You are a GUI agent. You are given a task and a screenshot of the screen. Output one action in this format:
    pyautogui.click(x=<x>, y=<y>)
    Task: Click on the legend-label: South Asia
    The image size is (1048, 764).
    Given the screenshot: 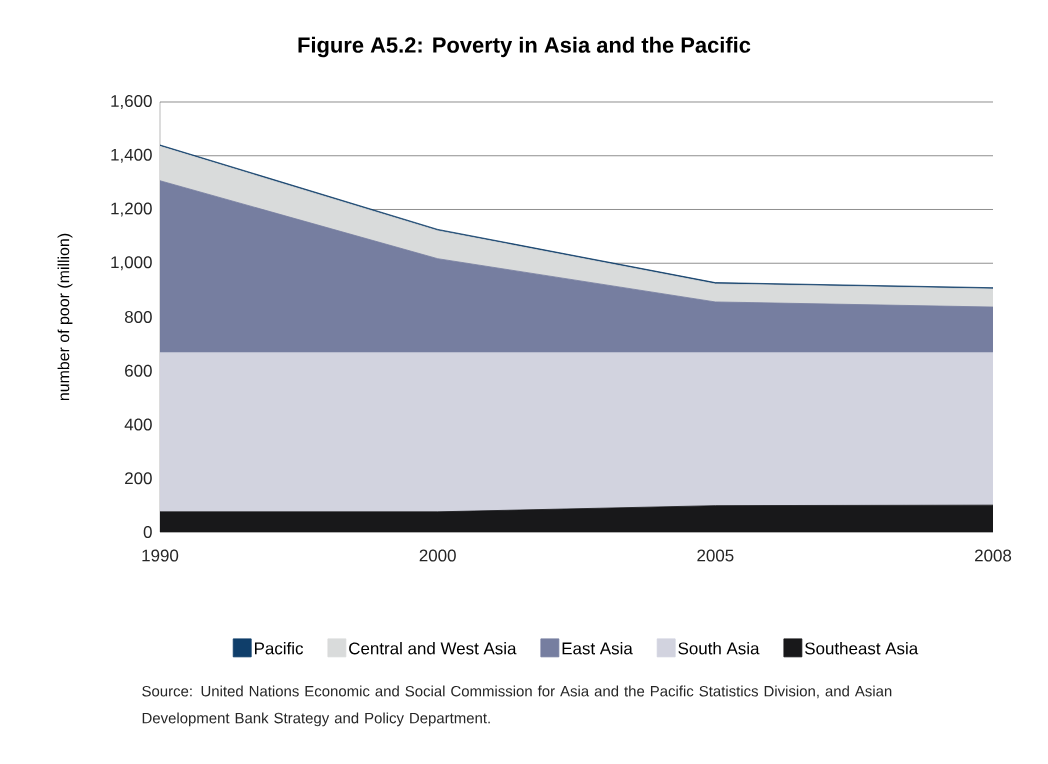 What is the action you would take?
    pyautogui.click(x=719, y=648)
    